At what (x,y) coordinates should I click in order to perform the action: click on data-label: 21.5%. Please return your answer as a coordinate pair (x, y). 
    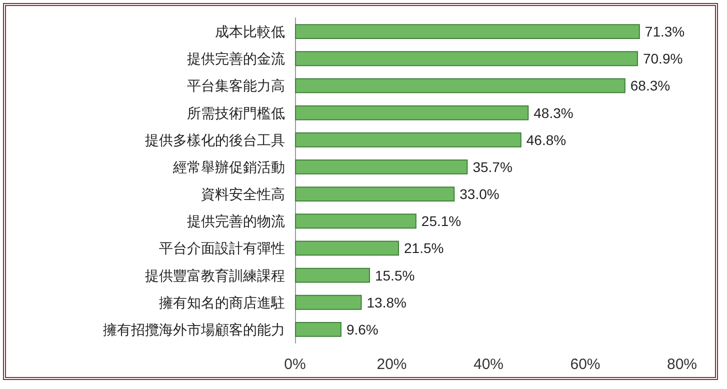
    Looking at the image, I should click on (424, 248).